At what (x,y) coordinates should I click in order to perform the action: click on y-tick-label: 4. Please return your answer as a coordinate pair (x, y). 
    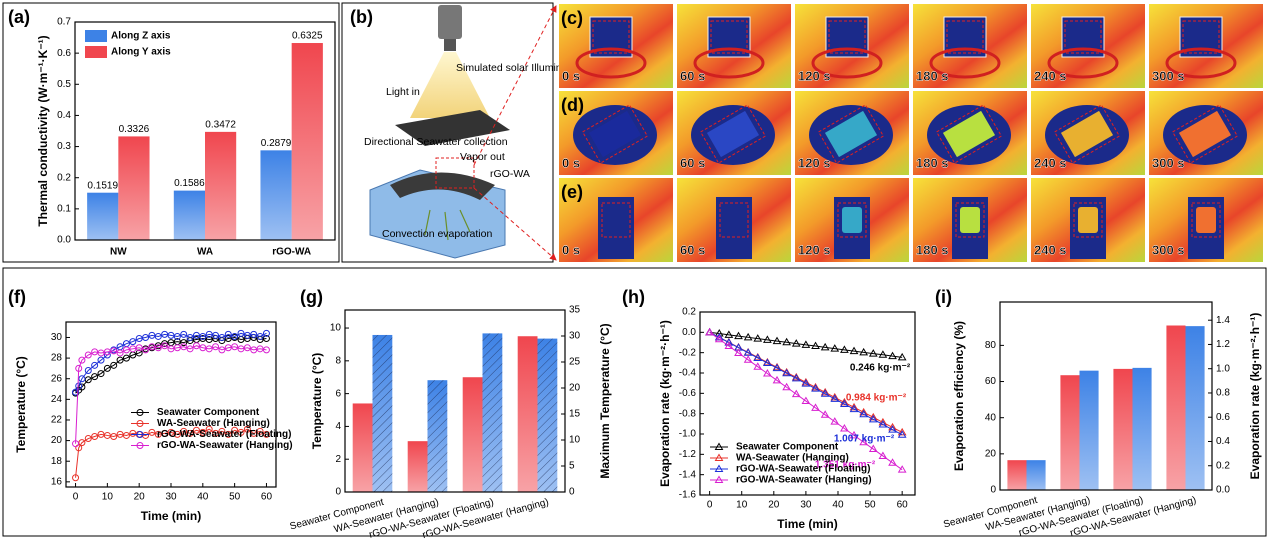
    Looking at the image, I should click on (338, 426).